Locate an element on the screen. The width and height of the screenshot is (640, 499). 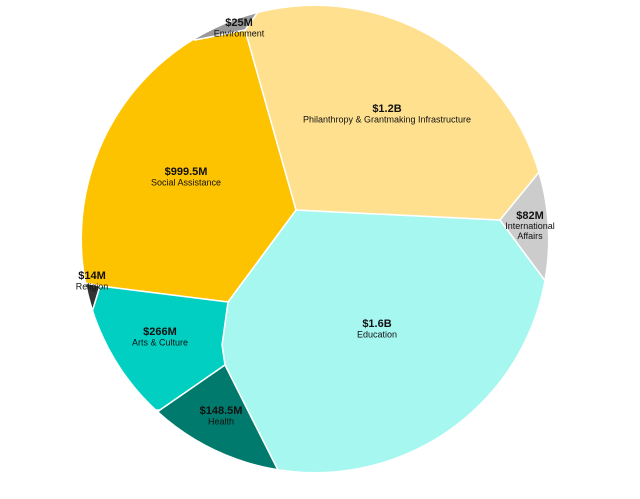
category-label: Religion is located at coordinates (92, 286).